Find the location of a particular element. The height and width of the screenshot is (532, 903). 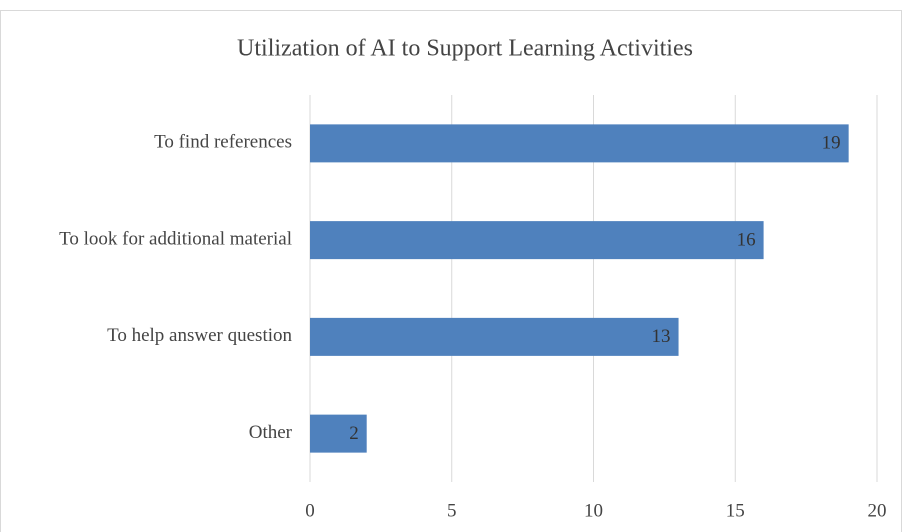

y-tick-label: To look for additional material is located at coordinates (175, 238).